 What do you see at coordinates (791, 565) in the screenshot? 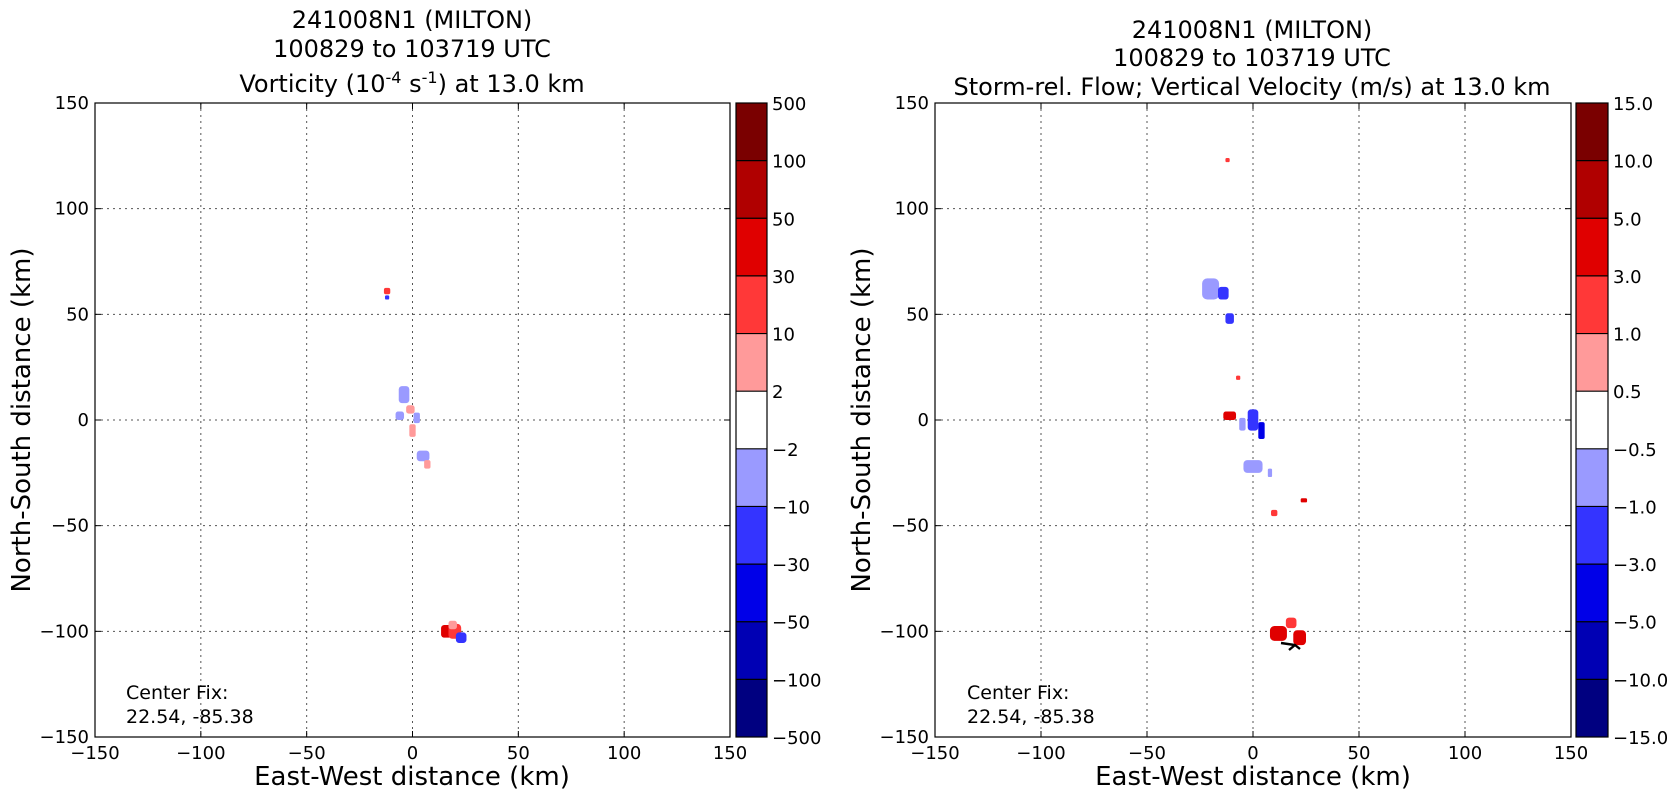
I see `colorbar-tick-label: −30` at bounding box center [791, 565].